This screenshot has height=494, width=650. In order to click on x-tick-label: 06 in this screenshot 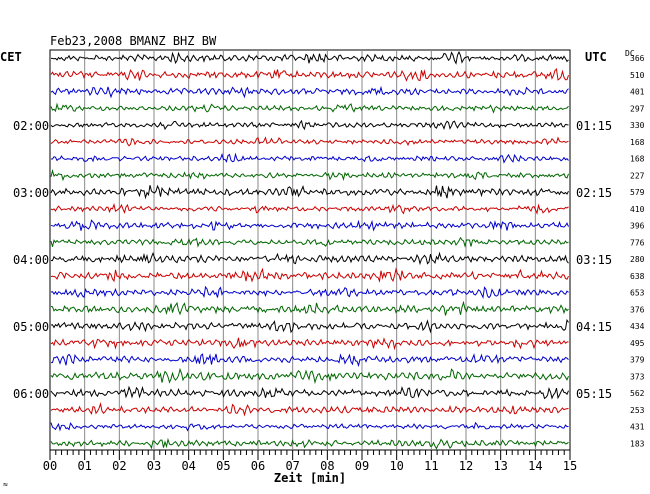, I will do `click(258, 466)`.